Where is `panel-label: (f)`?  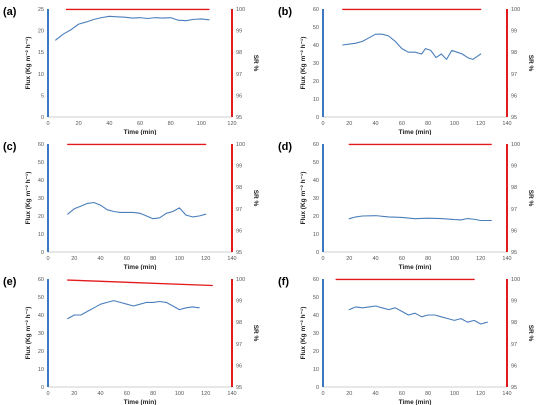
panel-label: (f) is located at coordinates (283, 282).